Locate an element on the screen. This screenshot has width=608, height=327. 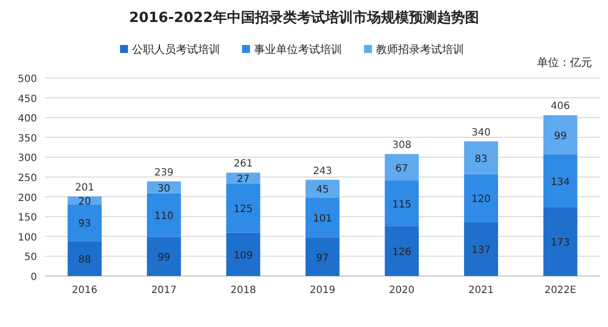
y-tick-label: 350 is located at coordinates (27, 138).